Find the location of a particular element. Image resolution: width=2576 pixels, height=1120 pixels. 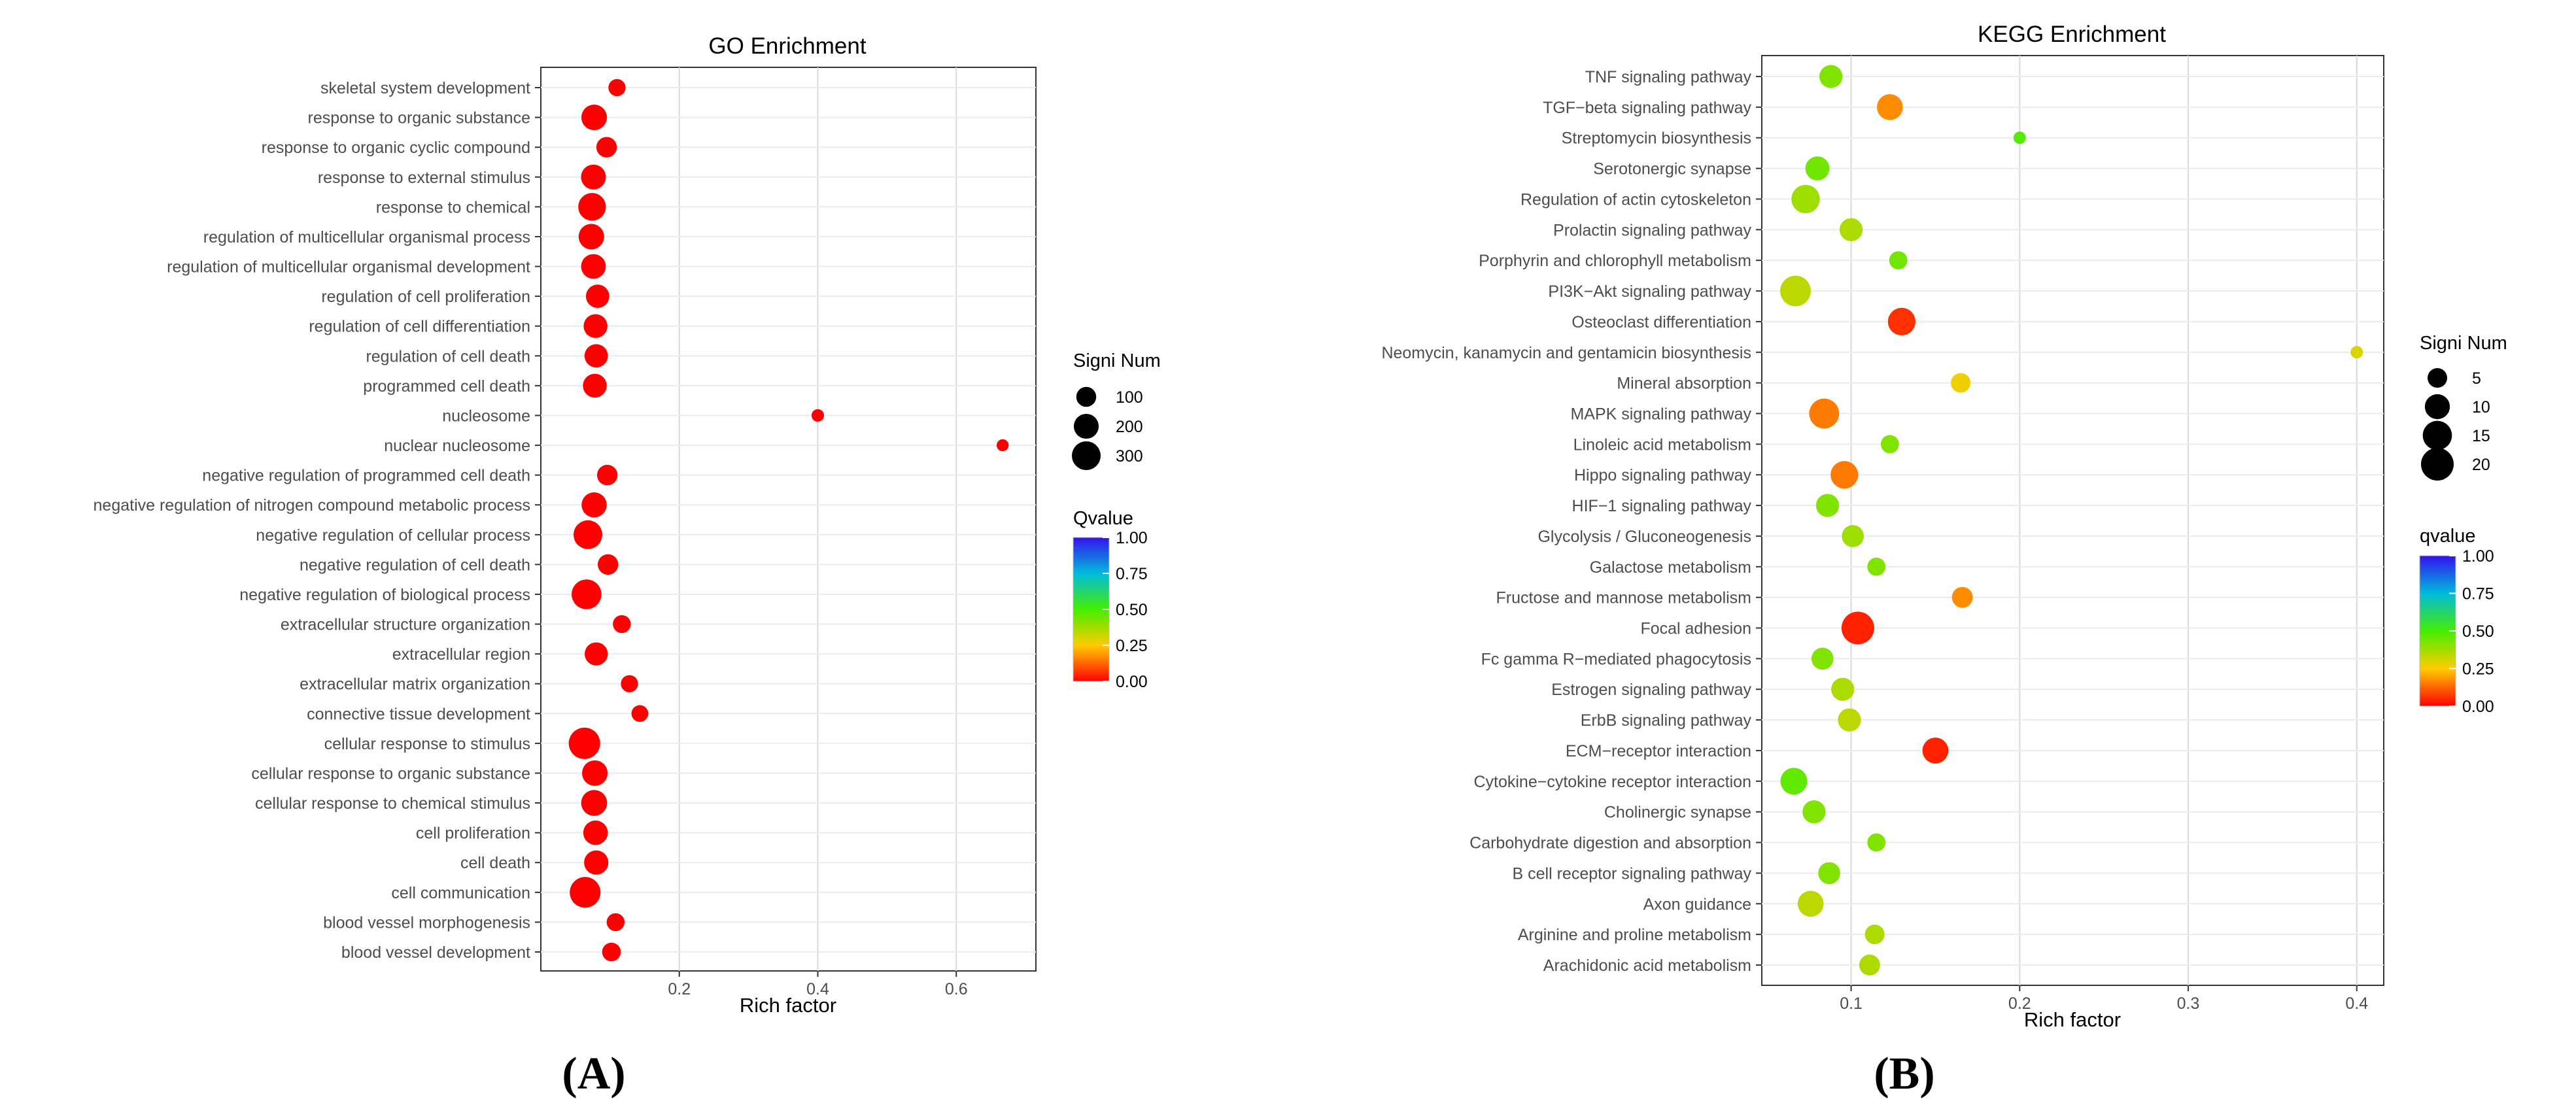

go-category-label: response to external stimulus is located at coordinates (424, 178).